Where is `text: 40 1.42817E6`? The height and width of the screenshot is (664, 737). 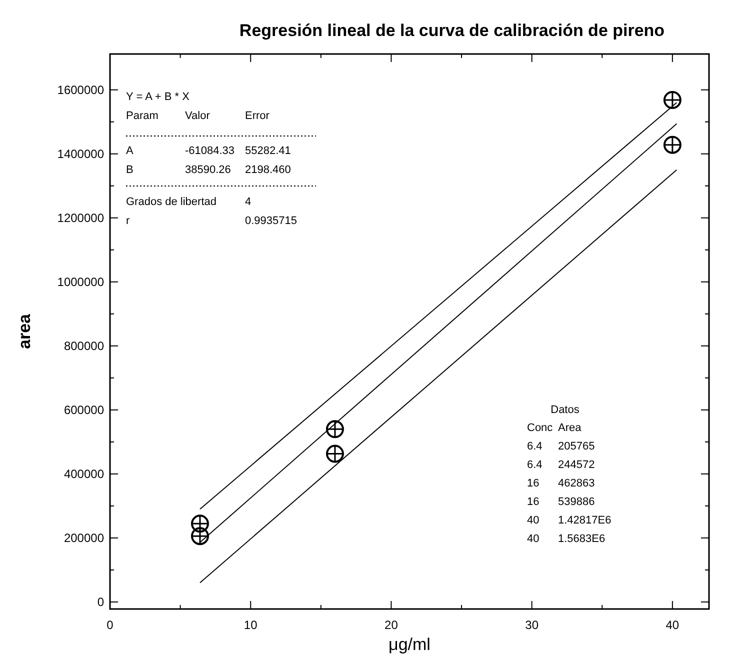
text: 40 1.42817E6 is located at coordinates (569, 520).